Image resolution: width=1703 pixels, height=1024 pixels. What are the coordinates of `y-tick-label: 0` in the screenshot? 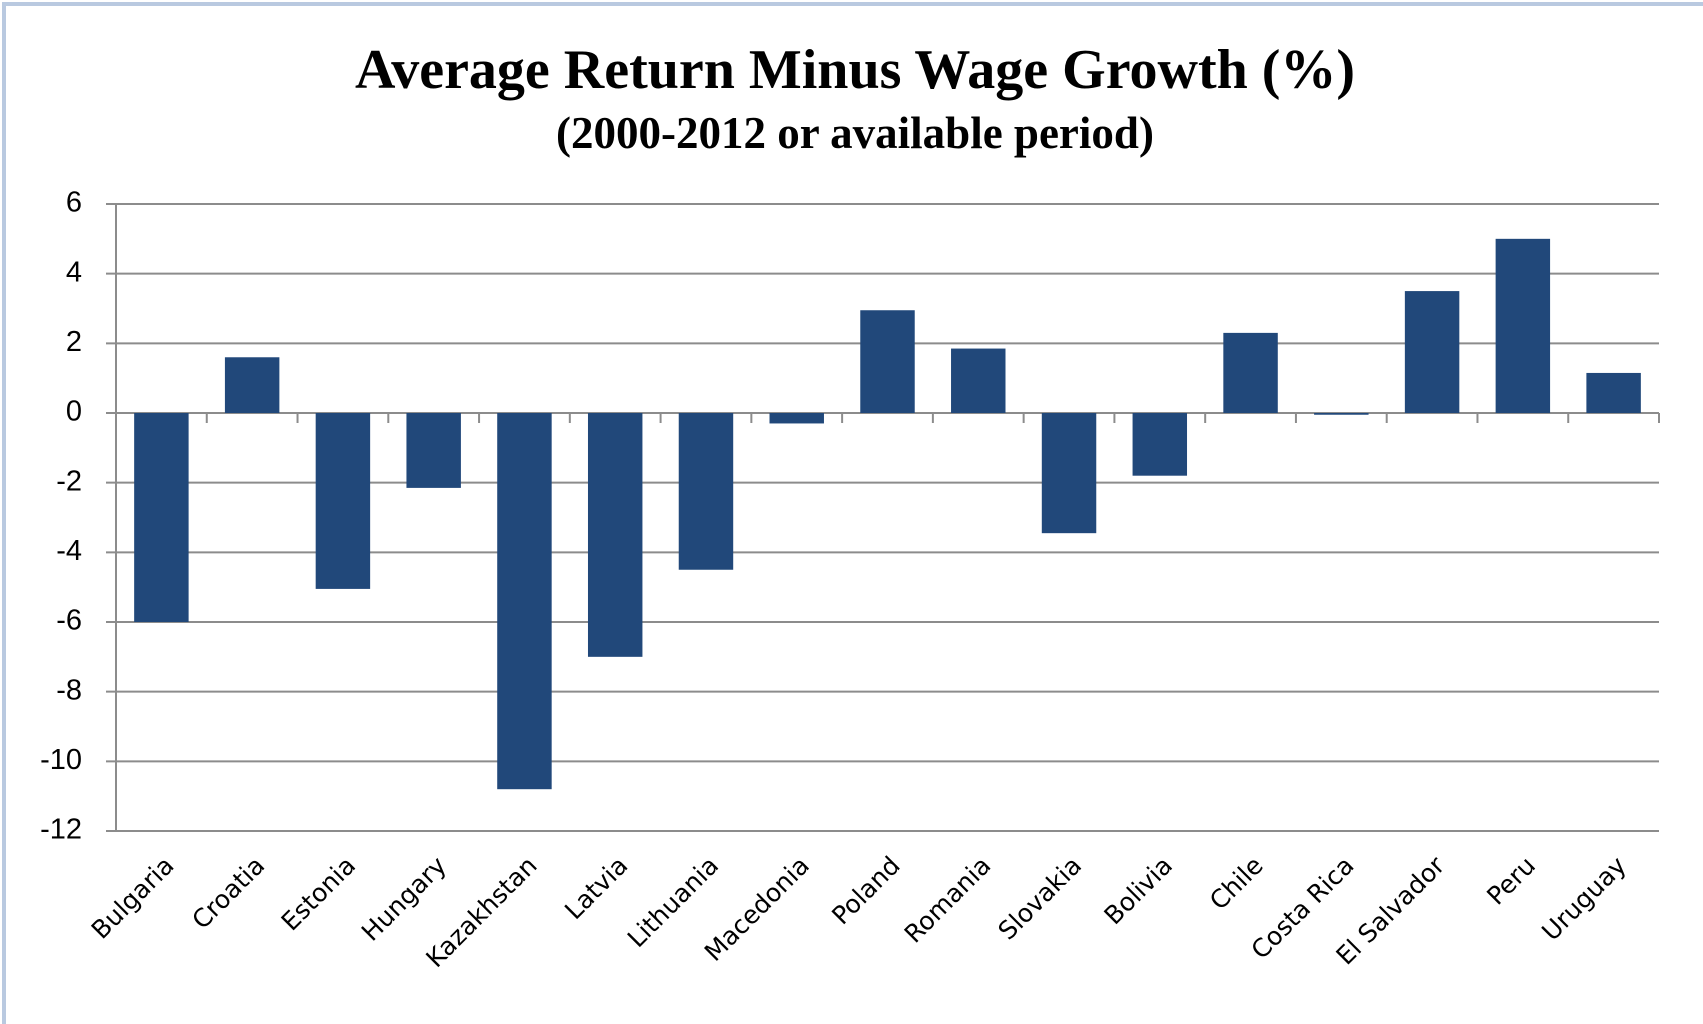 It's located at (74, 412).